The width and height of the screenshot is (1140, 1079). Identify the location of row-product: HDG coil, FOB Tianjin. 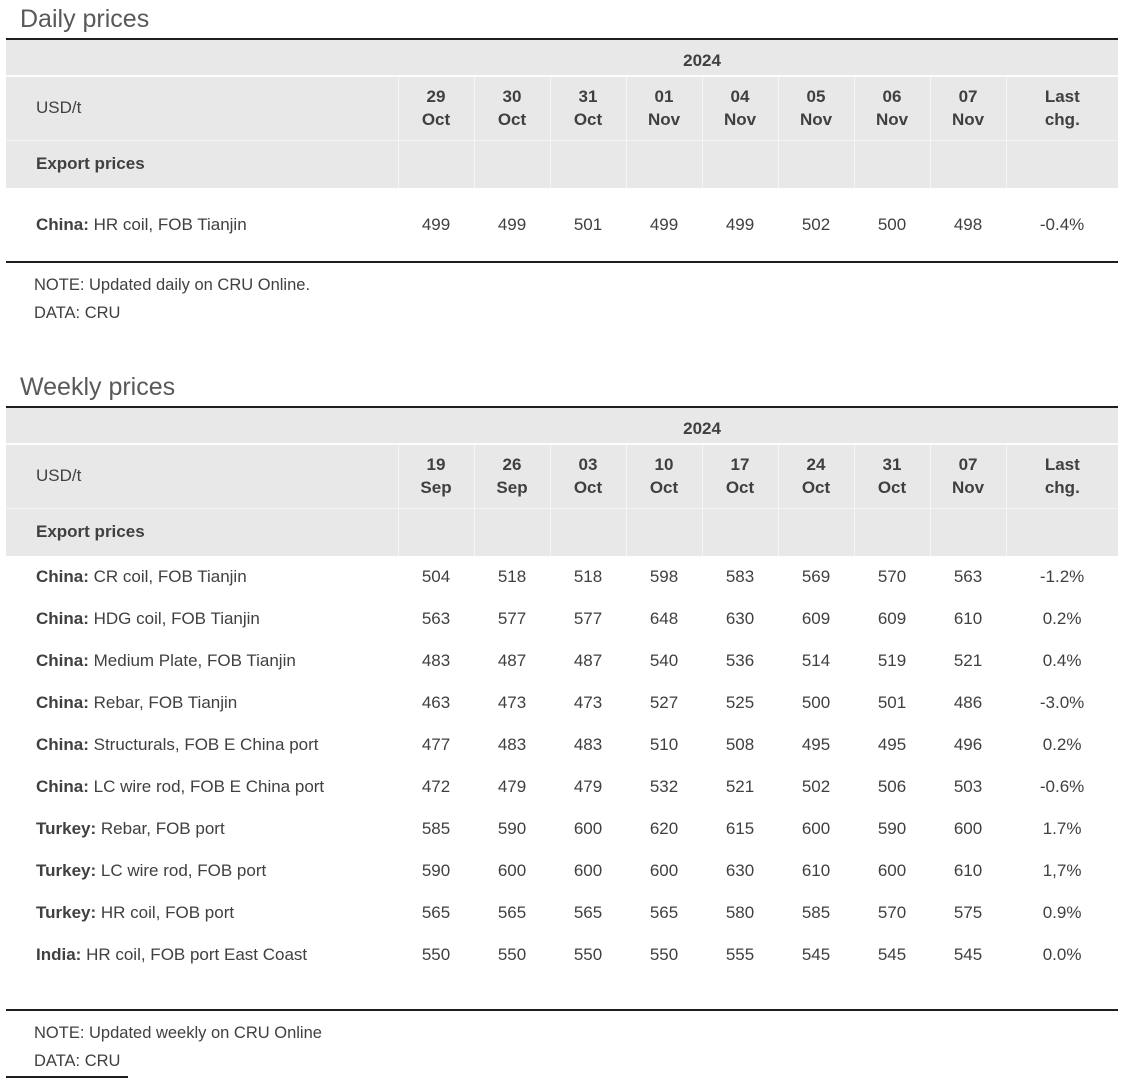
(176, 618).